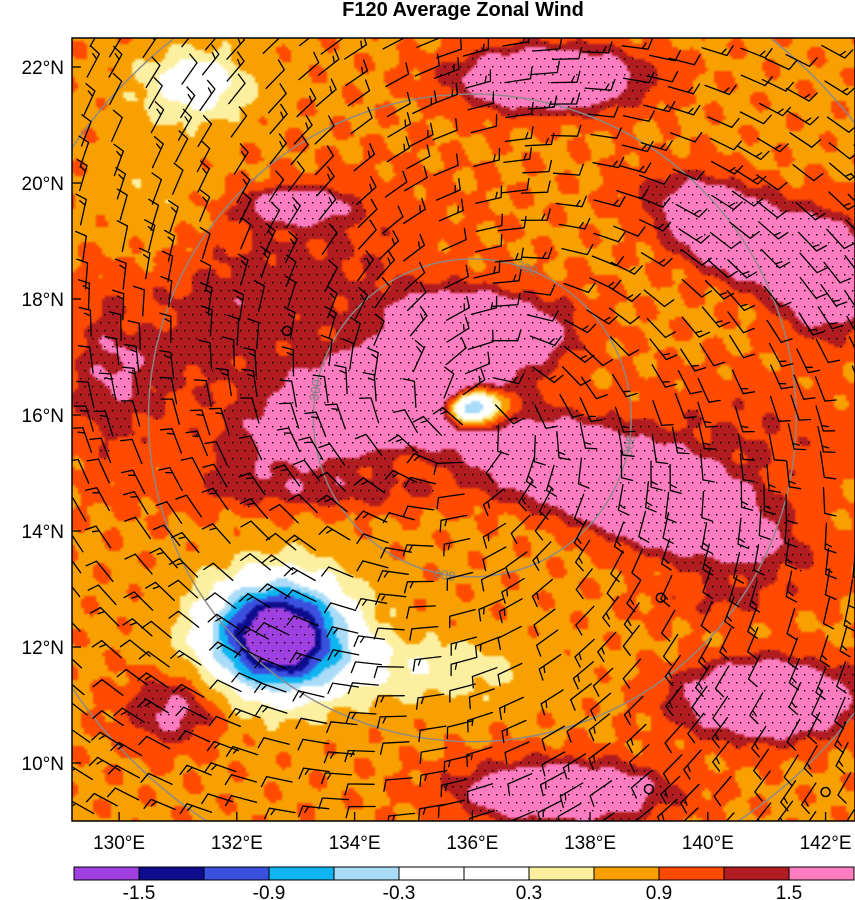 Image resolution: width=855 pixels, height=900 pixels. I want to click on y-axis-ticks: 10°N 12°N 14°N 16°N 18°N 20°N 22°N, so click(43, 416).